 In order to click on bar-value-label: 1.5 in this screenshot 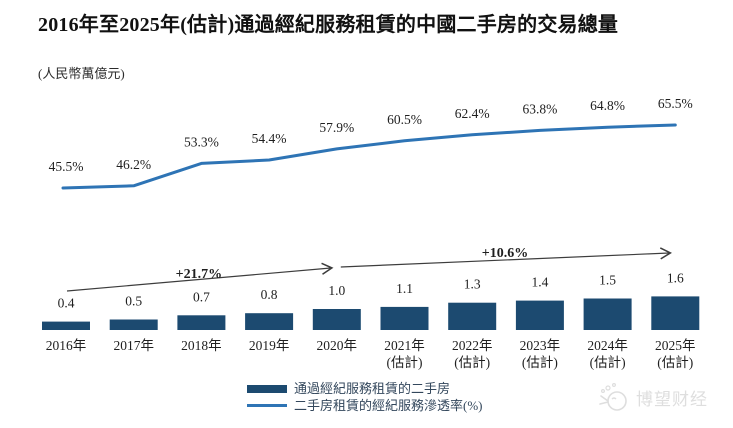, I will do `click(607, 280)`.